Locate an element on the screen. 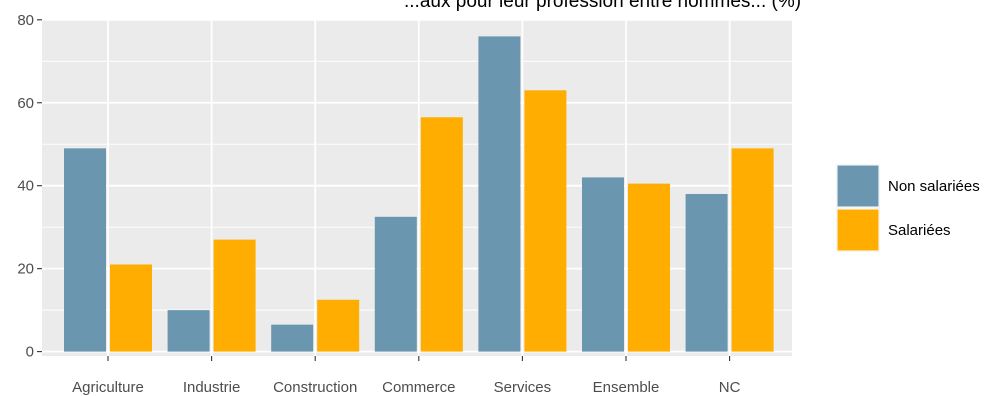 Image resolution: width=1008 pixels, height=396 pixels. legend-label: Non salariées is located at coordinates (934, 186).